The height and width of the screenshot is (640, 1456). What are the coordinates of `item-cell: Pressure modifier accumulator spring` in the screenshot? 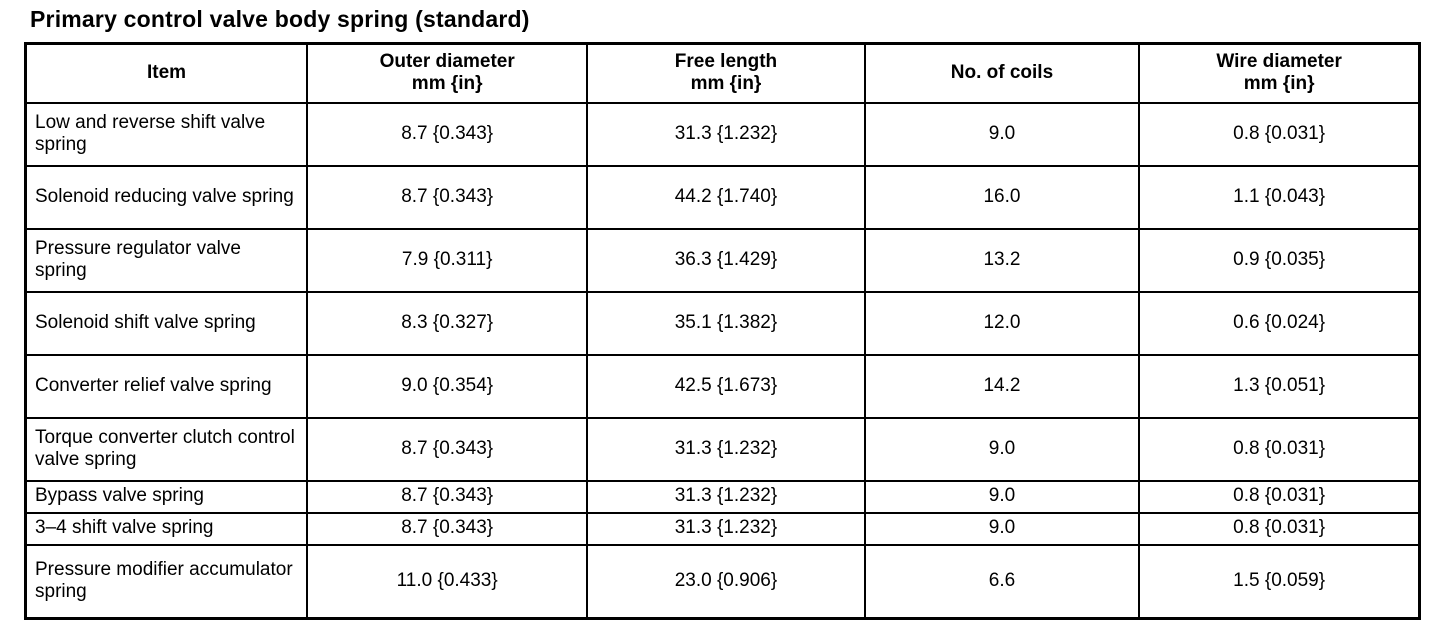 It's located at (166, 581).